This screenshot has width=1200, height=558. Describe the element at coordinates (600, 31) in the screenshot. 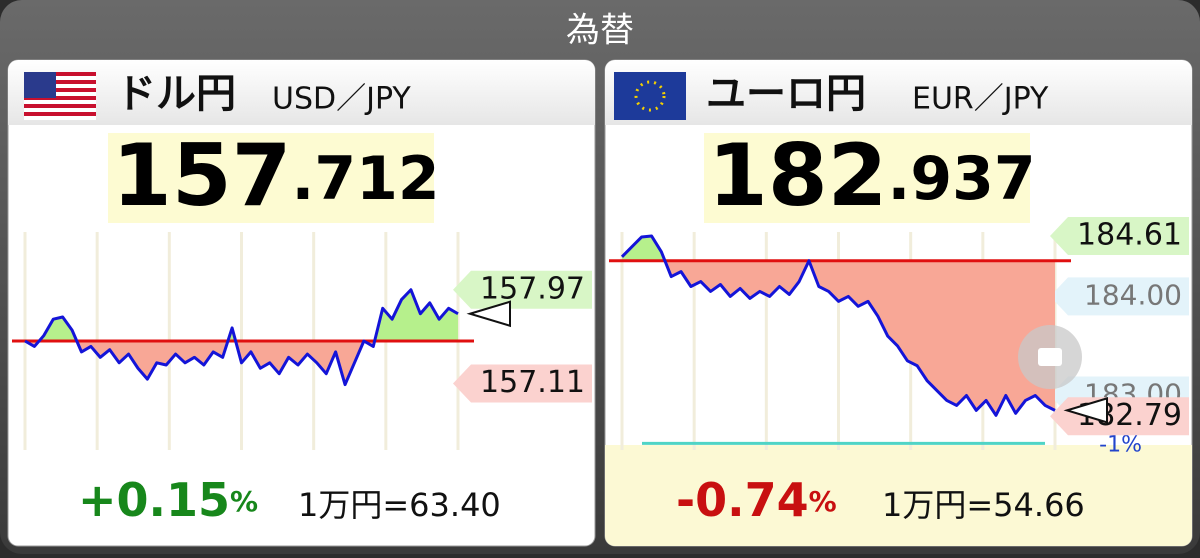

I see `header-title: 為替` at that location.